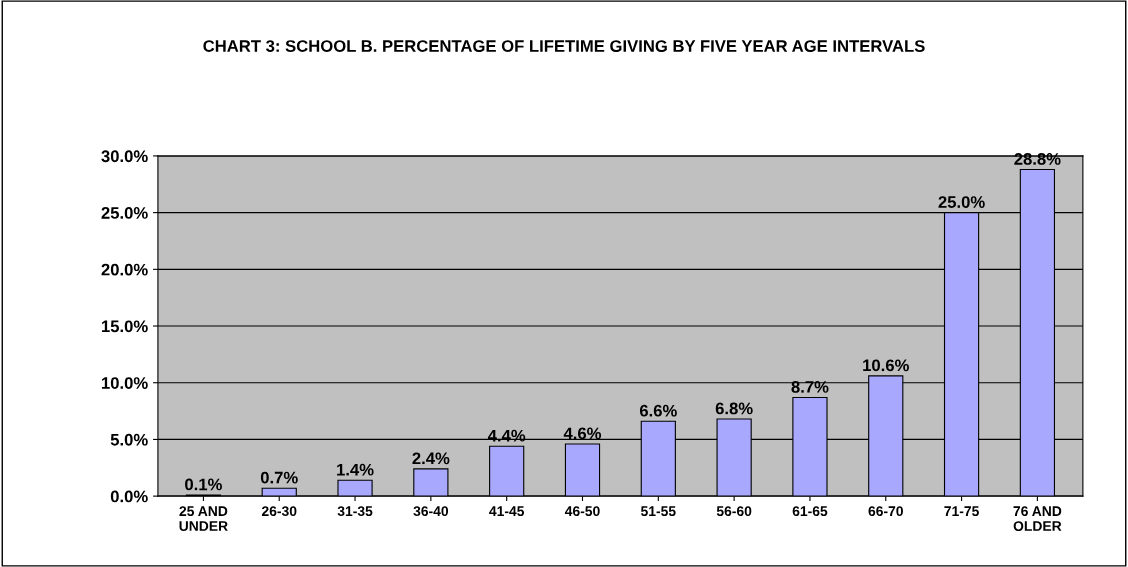 The height and width of the screenshot is (567, 1128). What do you see at coordinates (658, 511) in the screenshot?
I see `x-tick-label: 51-55` at bounding box center [658, 511].